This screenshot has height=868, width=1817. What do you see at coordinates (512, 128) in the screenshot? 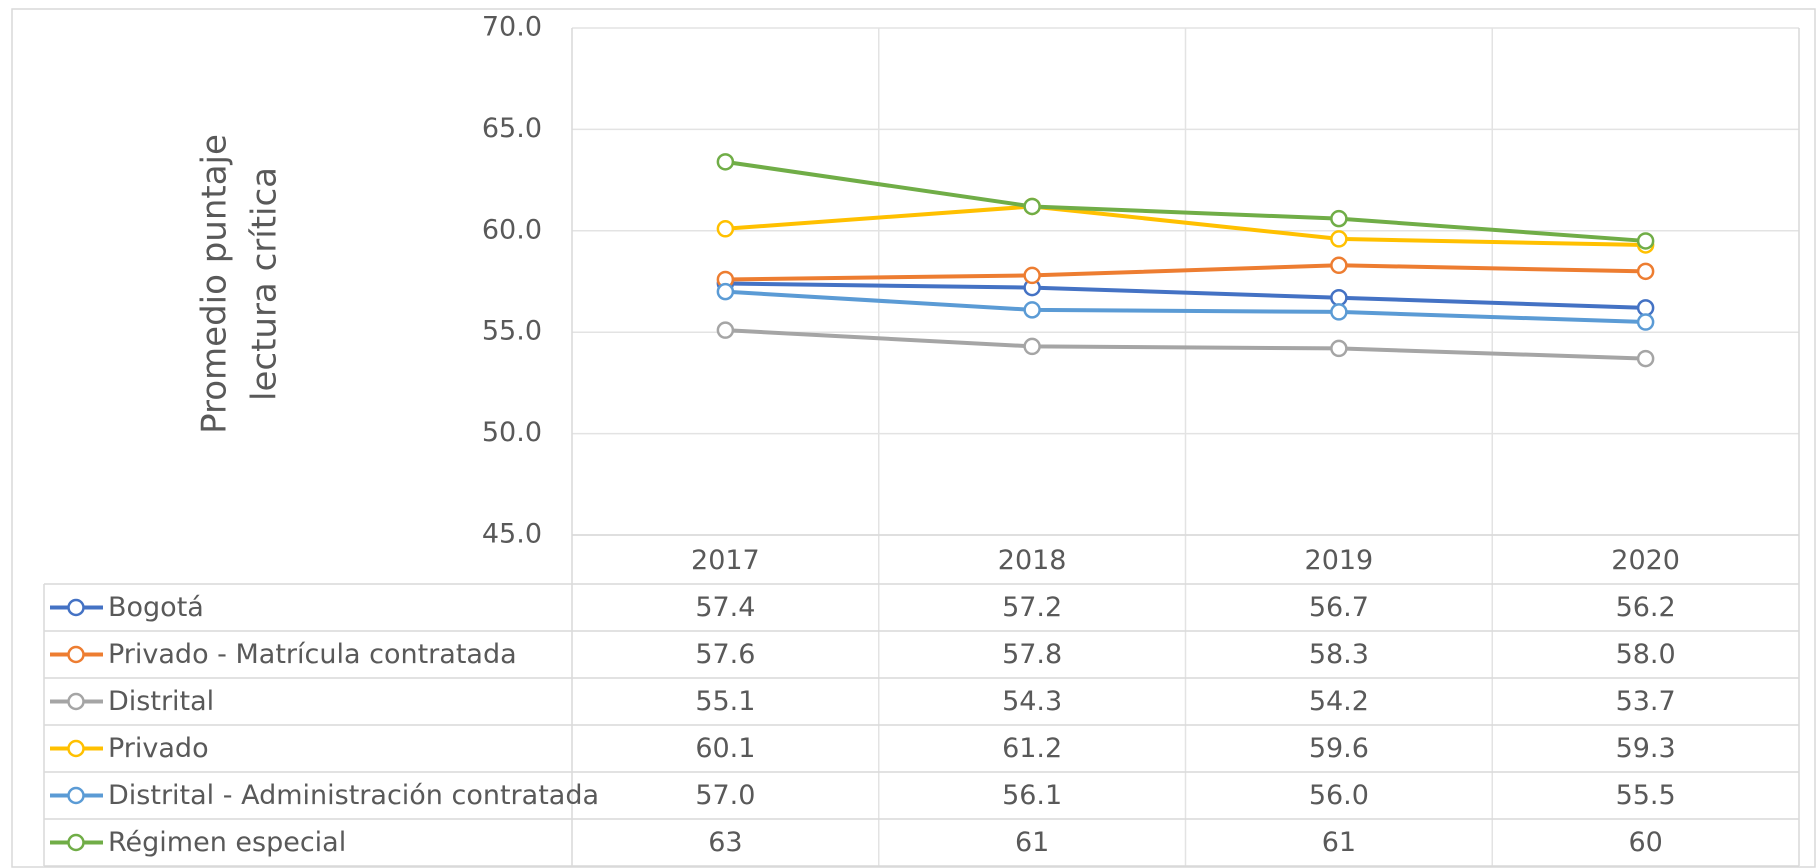
I see `y-tick-label: 65.0` at bounding box center [512, 128].